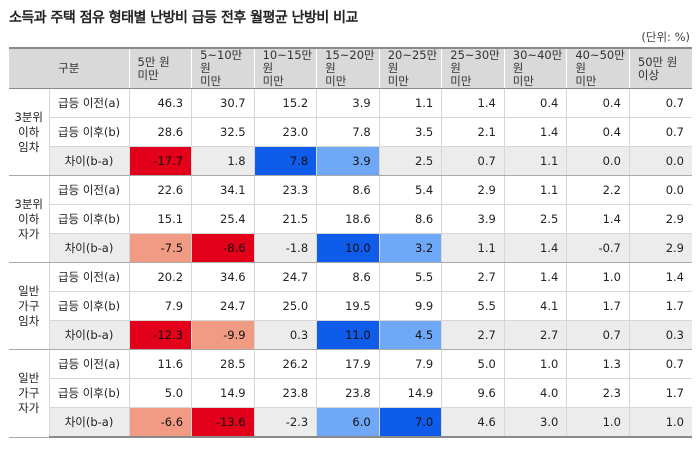  What do you see at coordinates (285, 190) in the screenshot?
I see `table-cell: 23.3` at bounding box center [285, 190].